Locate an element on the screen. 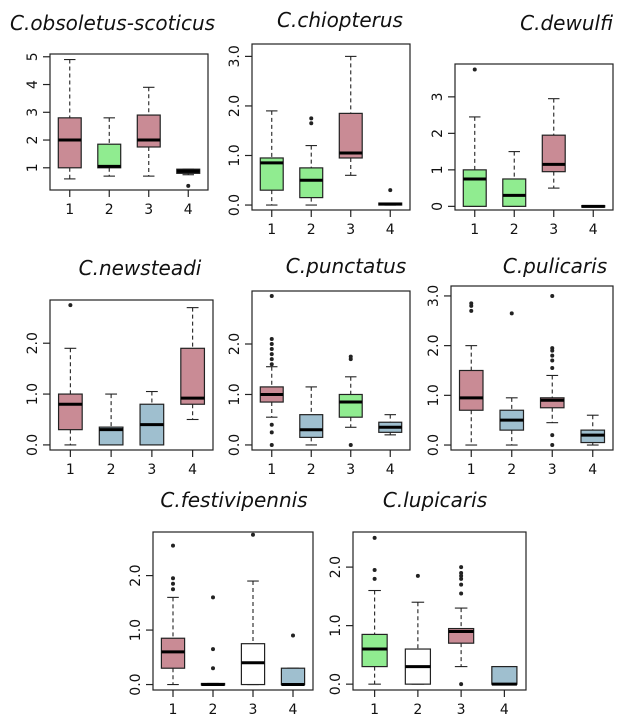 The width and height of the screenshot is (626, 715). panel-title: C.dewulfi is located at coordinates (566, 23).